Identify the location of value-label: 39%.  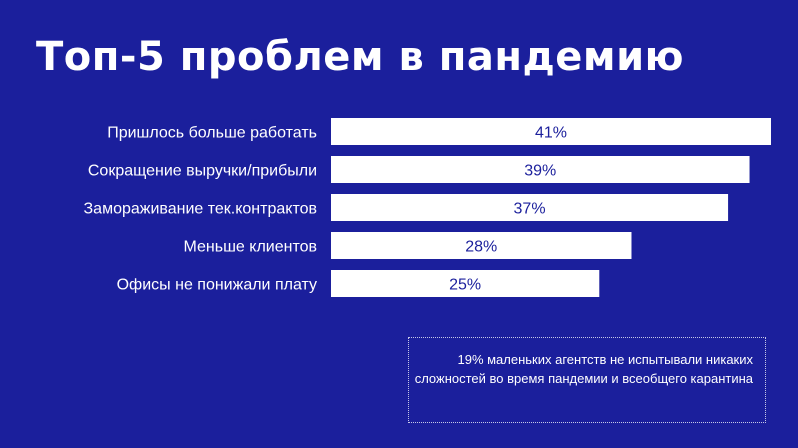
(540, 171).